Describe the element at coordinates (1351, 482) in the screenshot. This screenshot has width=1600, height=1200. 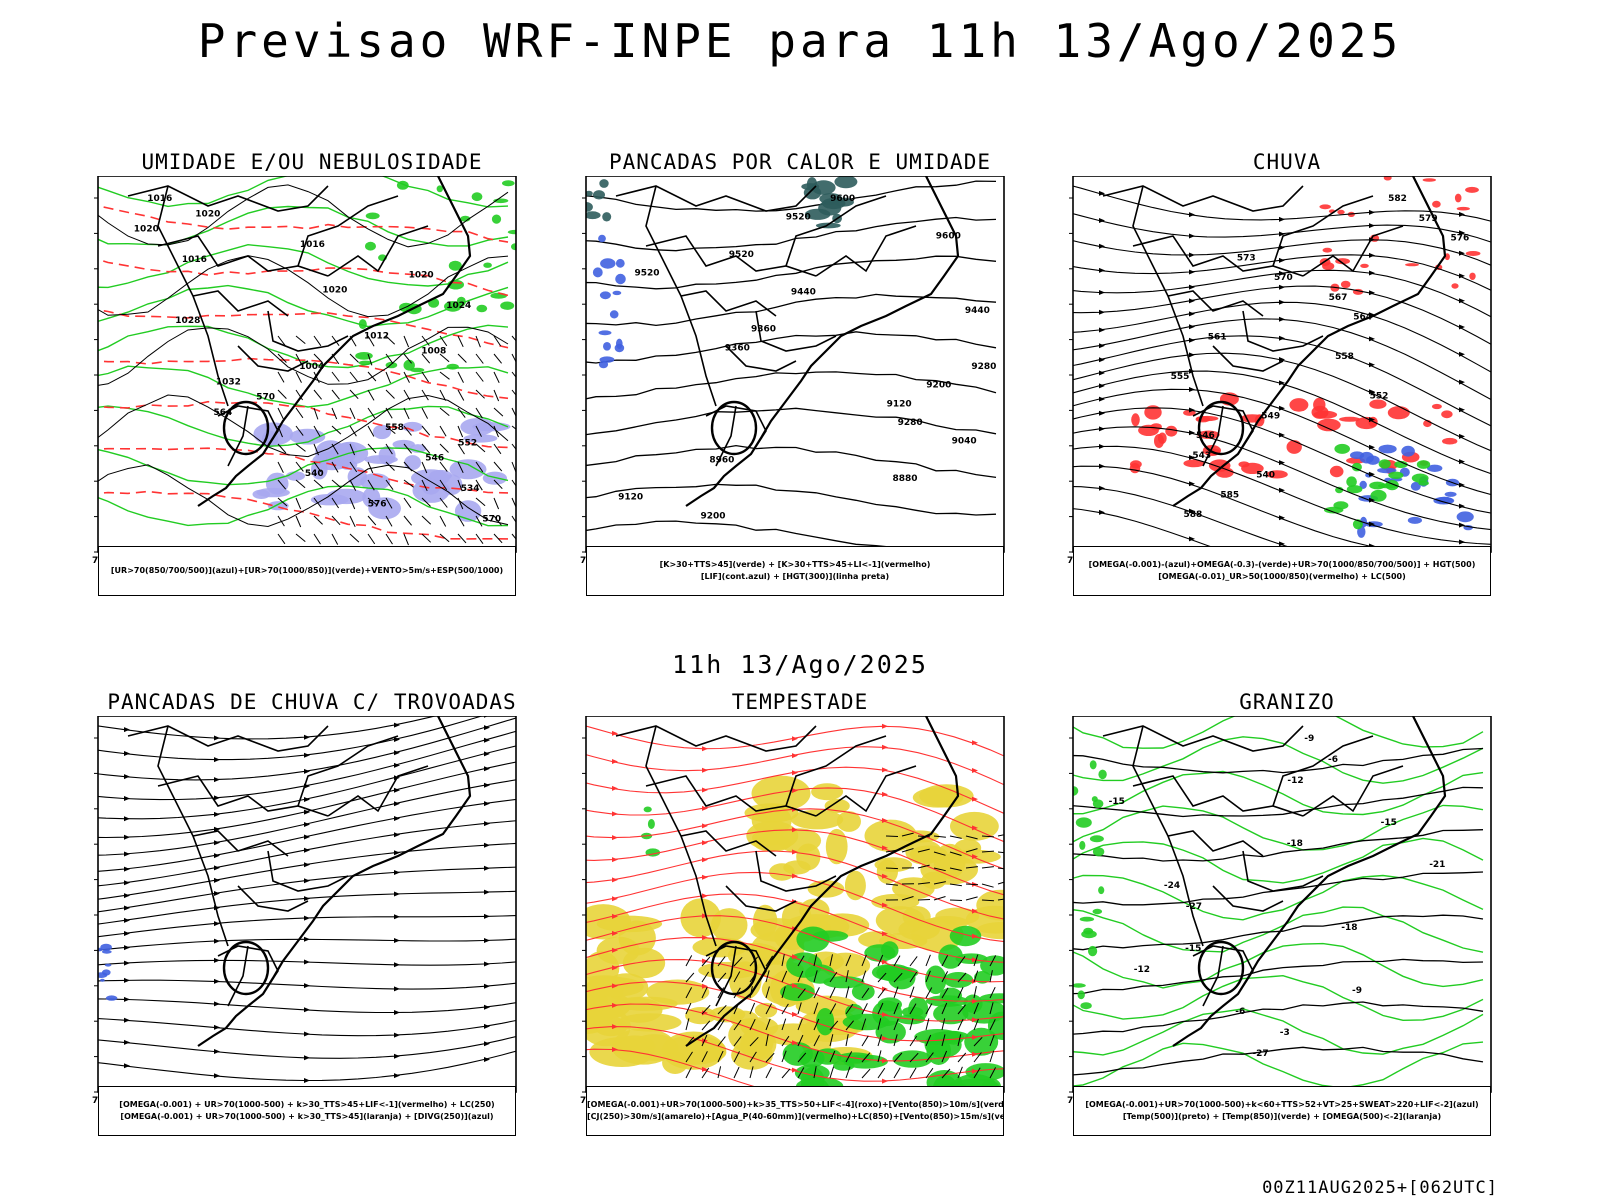
I see `omega-strong-area` at that location.